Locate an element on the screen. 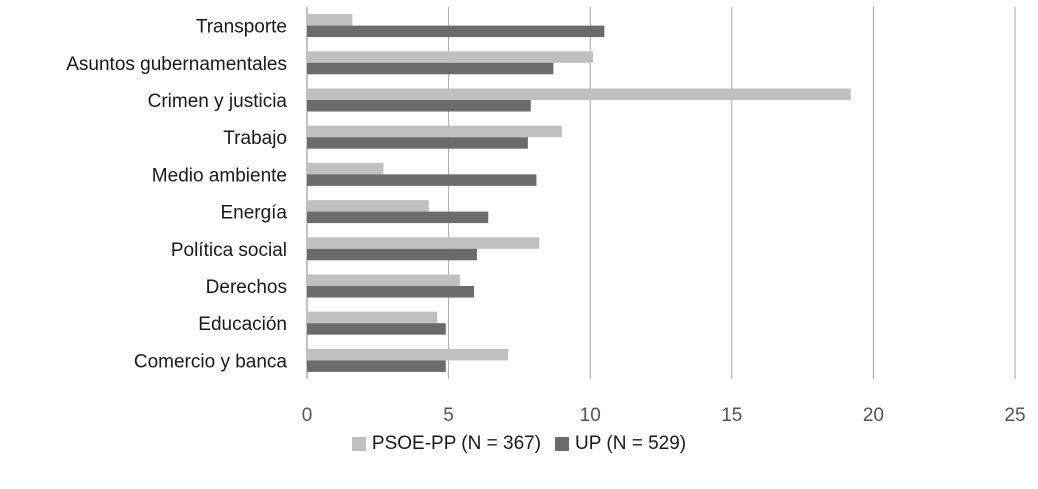  x-tick-label-10: 10 is located at coordinates (590, 415).